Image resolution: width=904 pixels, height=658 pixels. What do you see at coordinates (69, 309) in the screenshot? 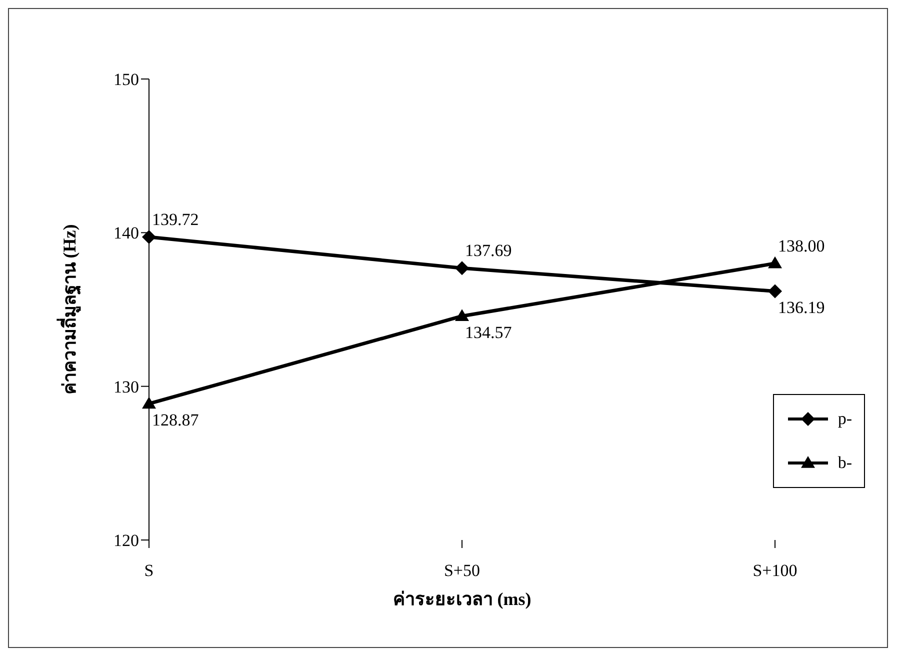
I see `y-axis-title: ค่าความถี่มูลฐาน (Hz)` at bounding box center [69, 309].